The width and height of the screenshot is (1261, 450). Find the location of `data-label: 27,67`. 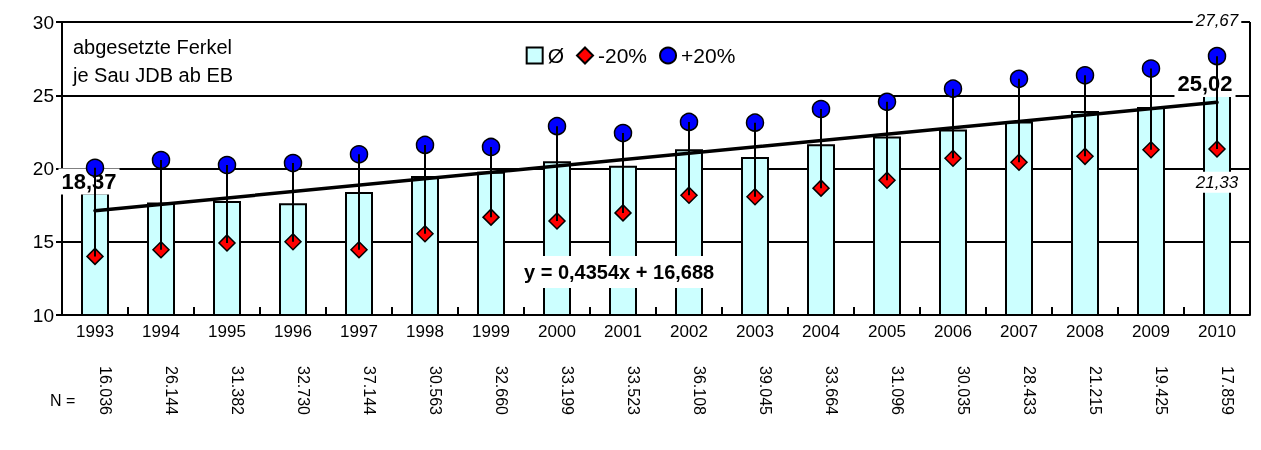

data-label: 27,67 is located at coordinates (1216, 20).